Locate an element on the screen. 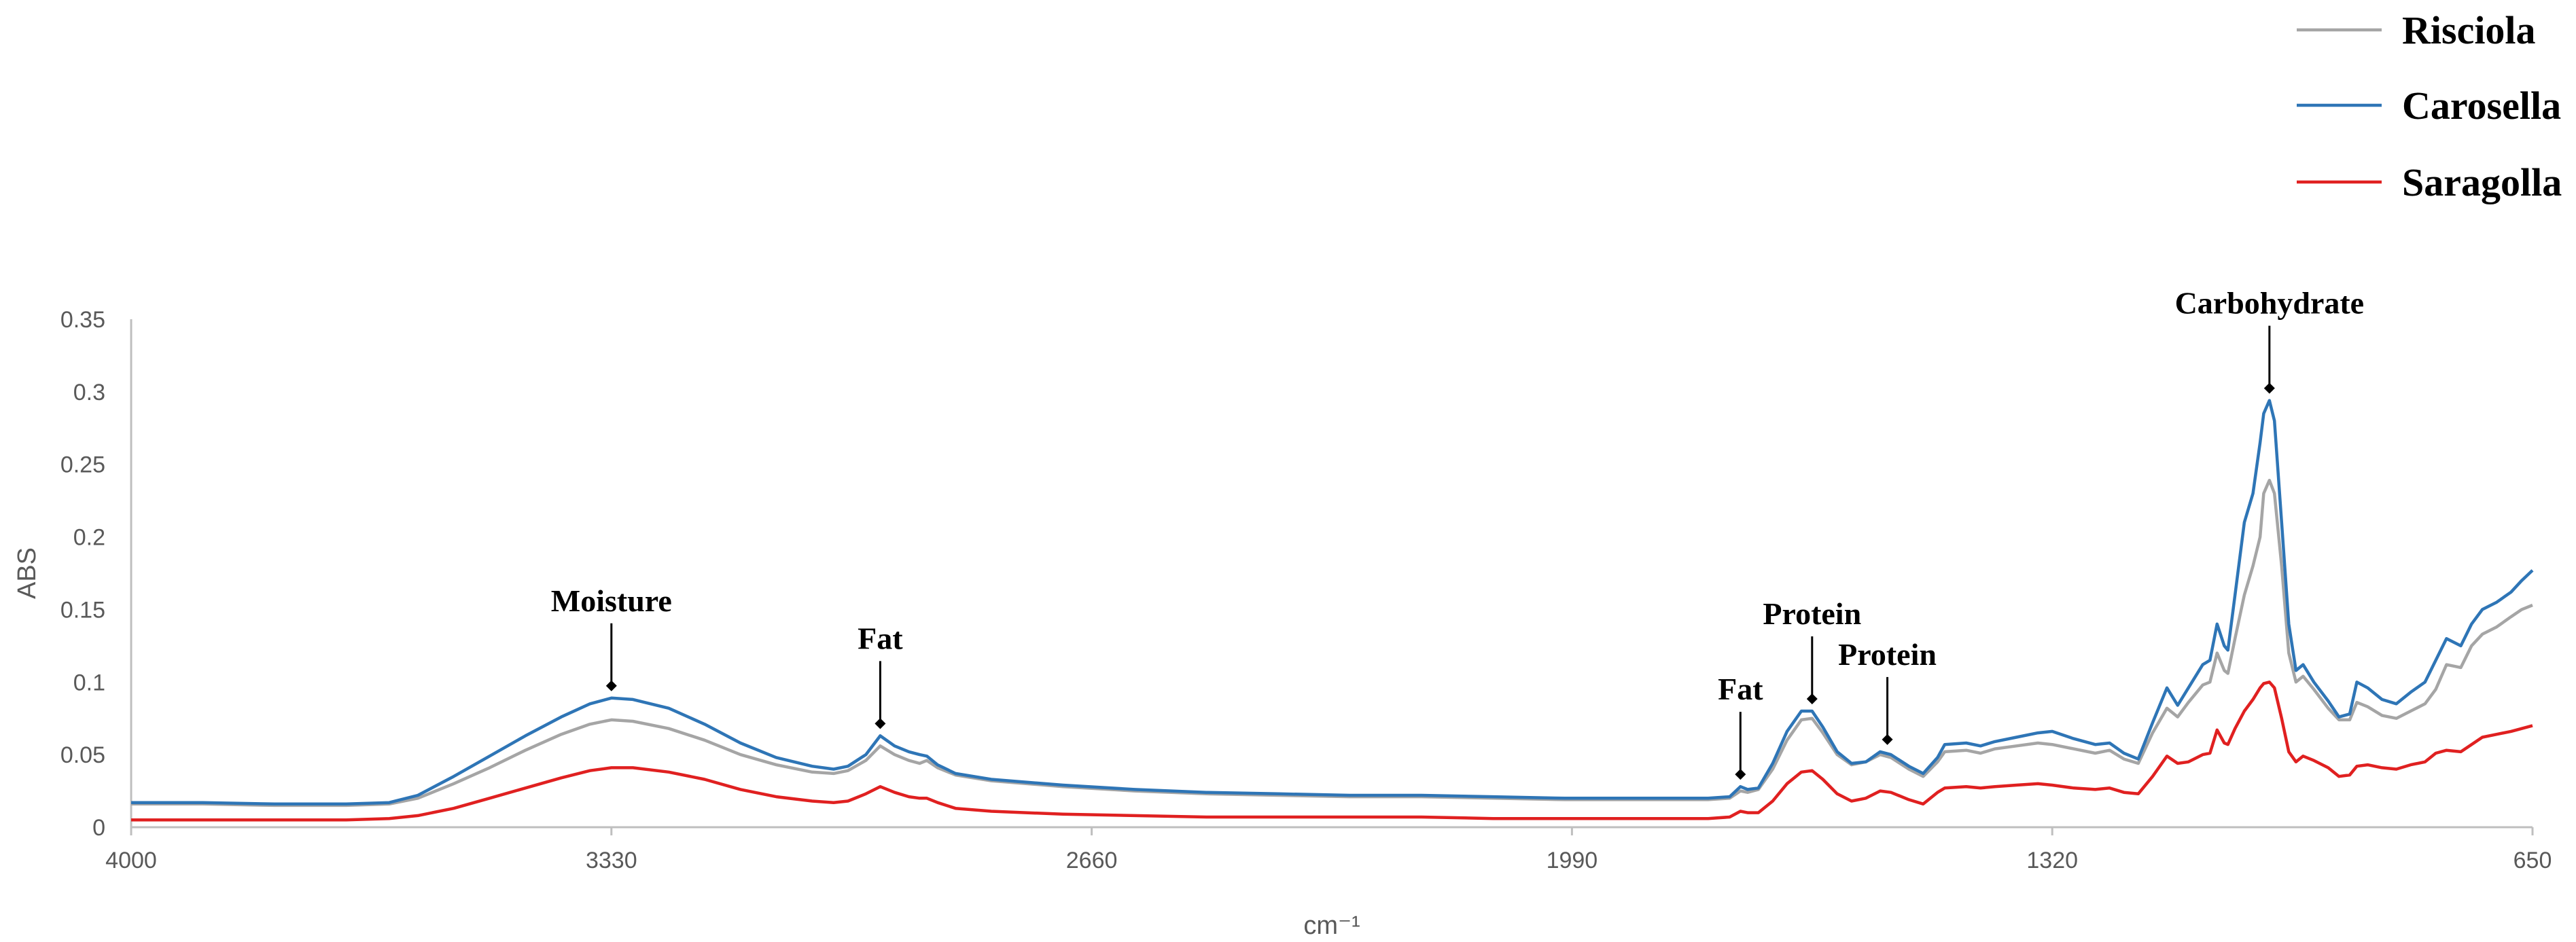 The image size is (2576, 942). legend-label-carosella: Carosella is located at coordinates (2481, 106).